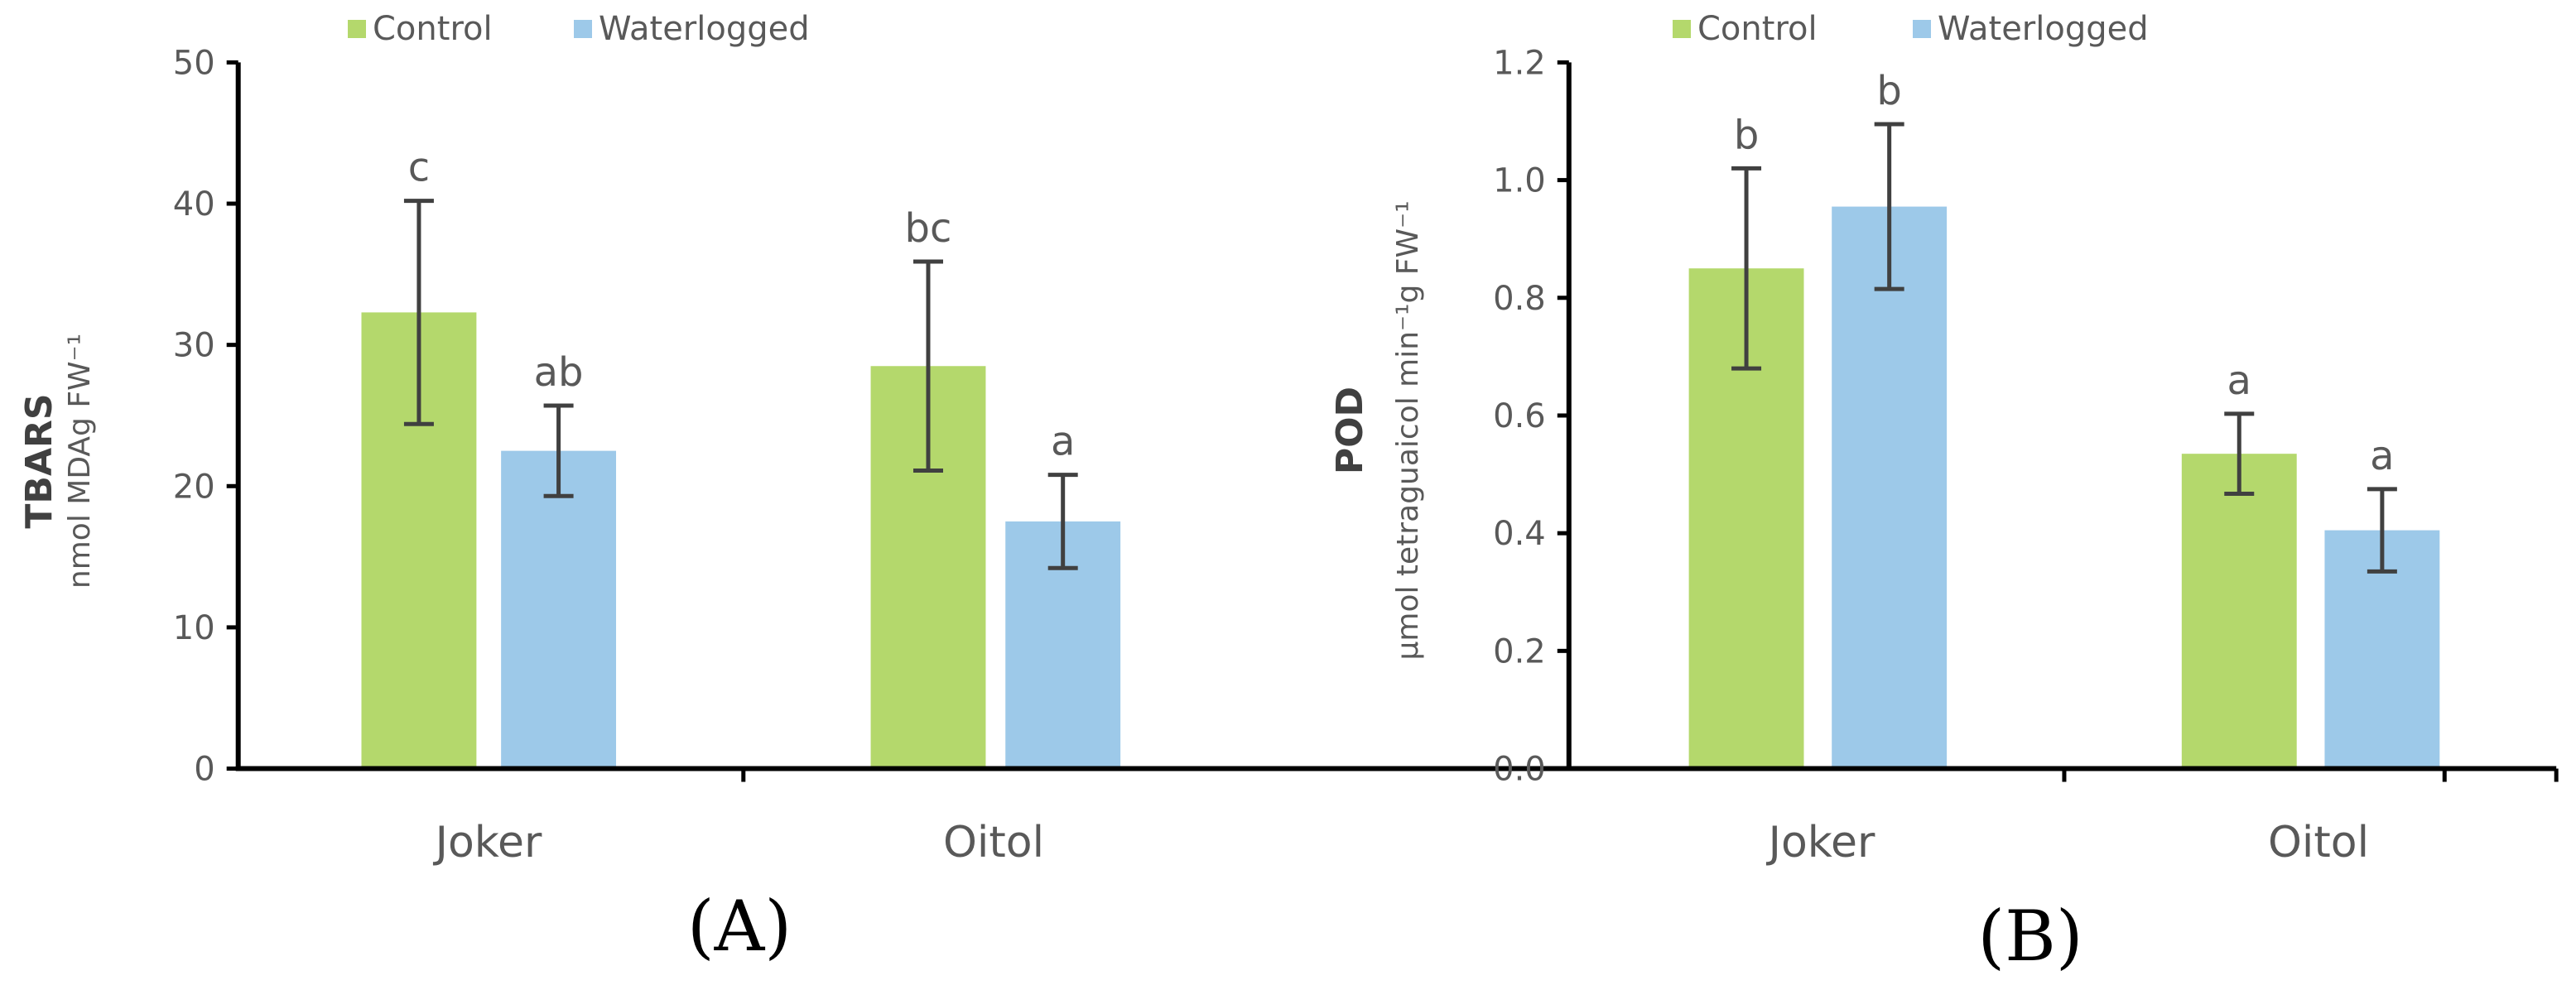  Describe the element at coordinates (204, 770) in the screenshot. I see `y-tick-label-a: 0` at that location.